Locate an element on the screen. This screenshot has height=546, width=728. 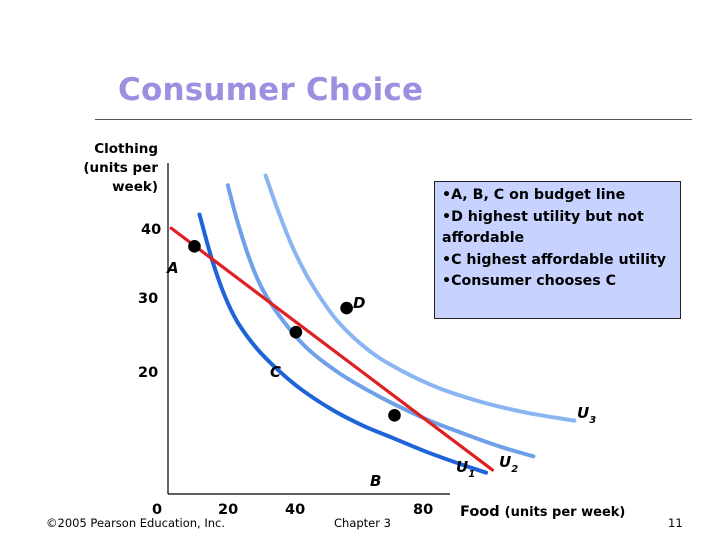
point-label-d: D is located at coordinates (359, 303).